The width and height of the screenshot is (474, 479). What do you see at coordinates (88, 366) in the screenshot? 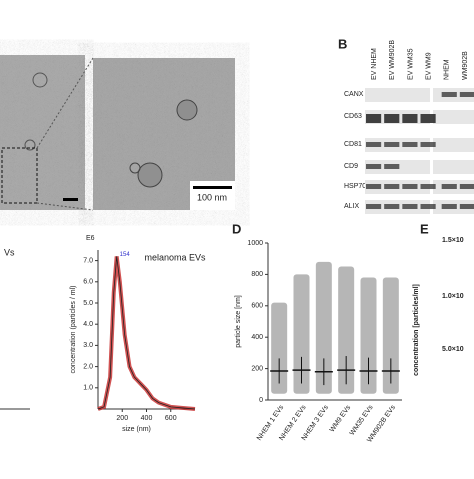
I see `y-tick-label: 2.0` at bounding box center [88, 366].